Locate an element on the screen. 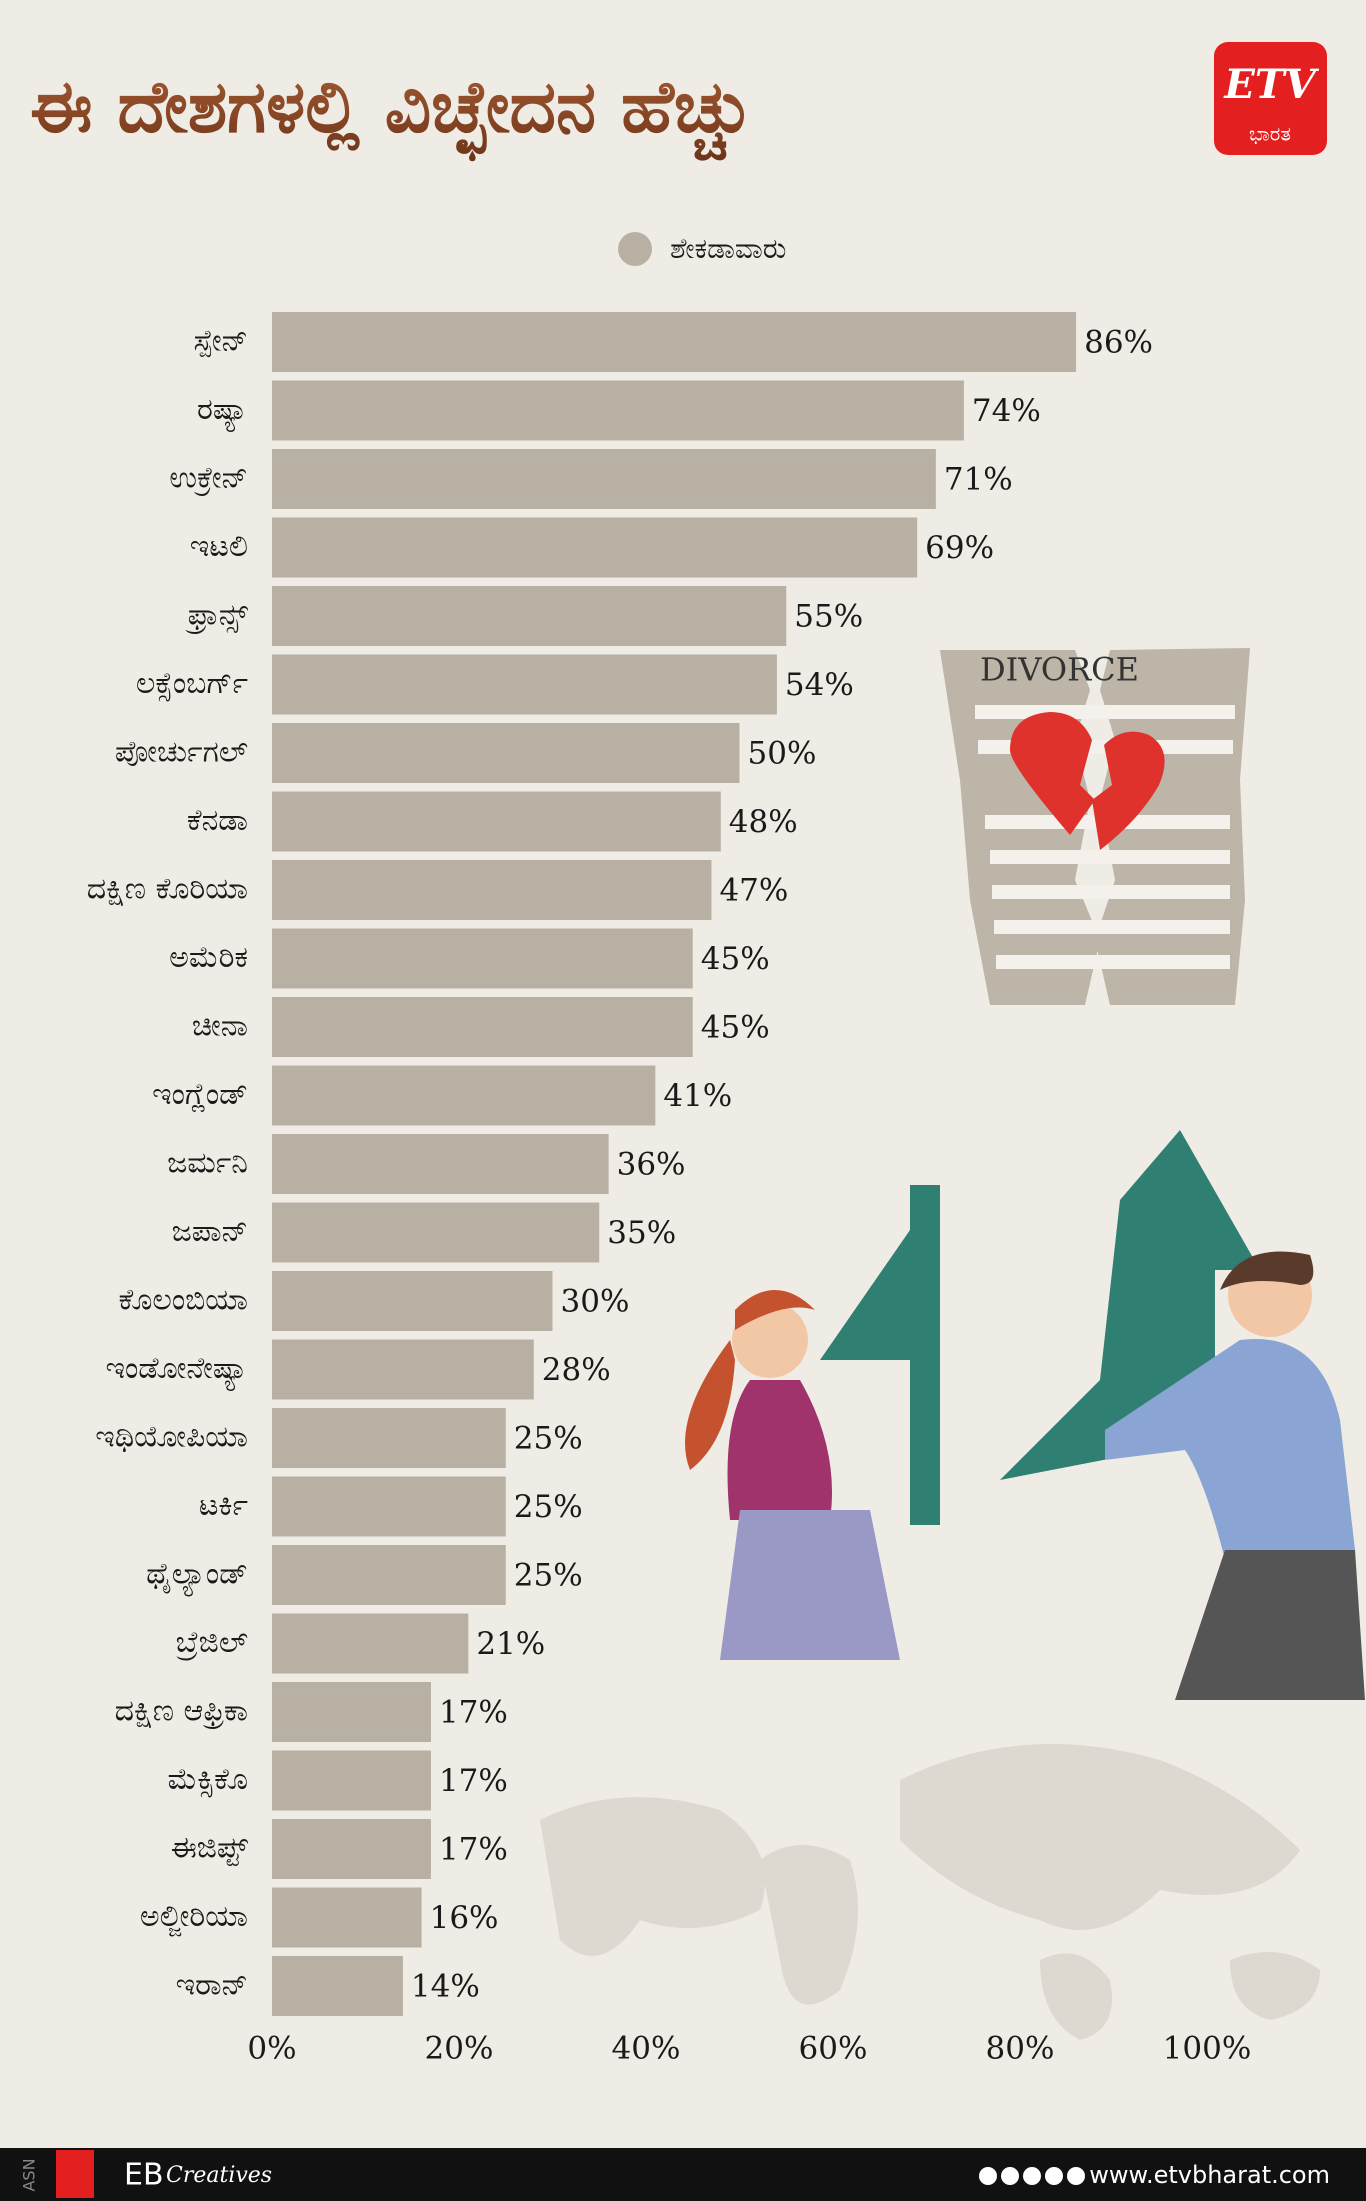 This screenshot has height=2201, width=1366. legend-label: ಶೇಕಡಾವಾರು is located at coordinates (728, 248).